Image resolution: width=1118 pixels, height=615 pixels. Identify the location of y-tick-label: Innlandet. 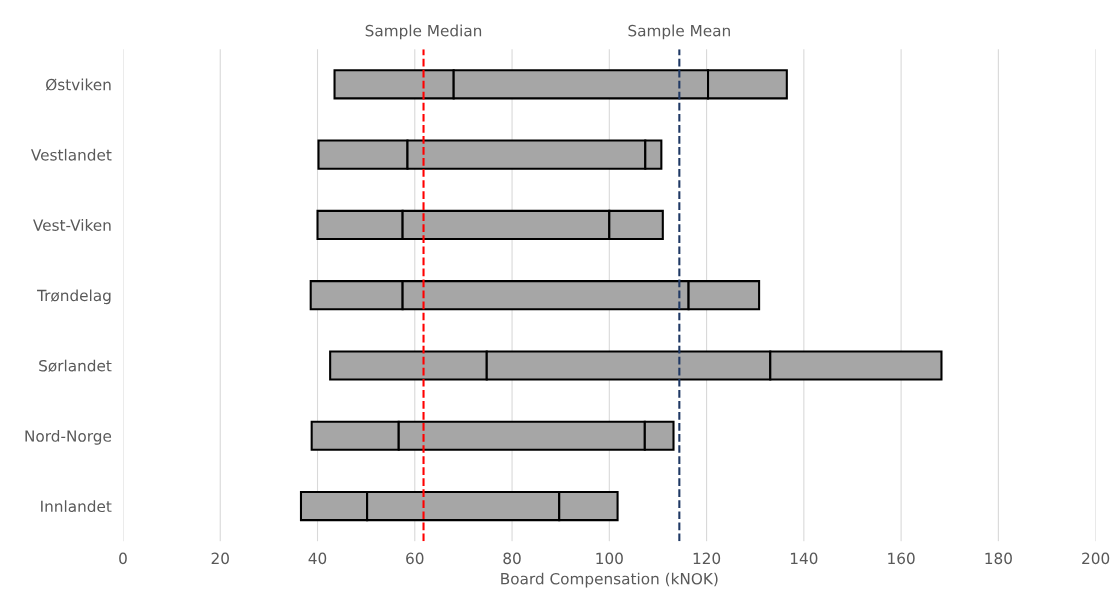
(76, 506).